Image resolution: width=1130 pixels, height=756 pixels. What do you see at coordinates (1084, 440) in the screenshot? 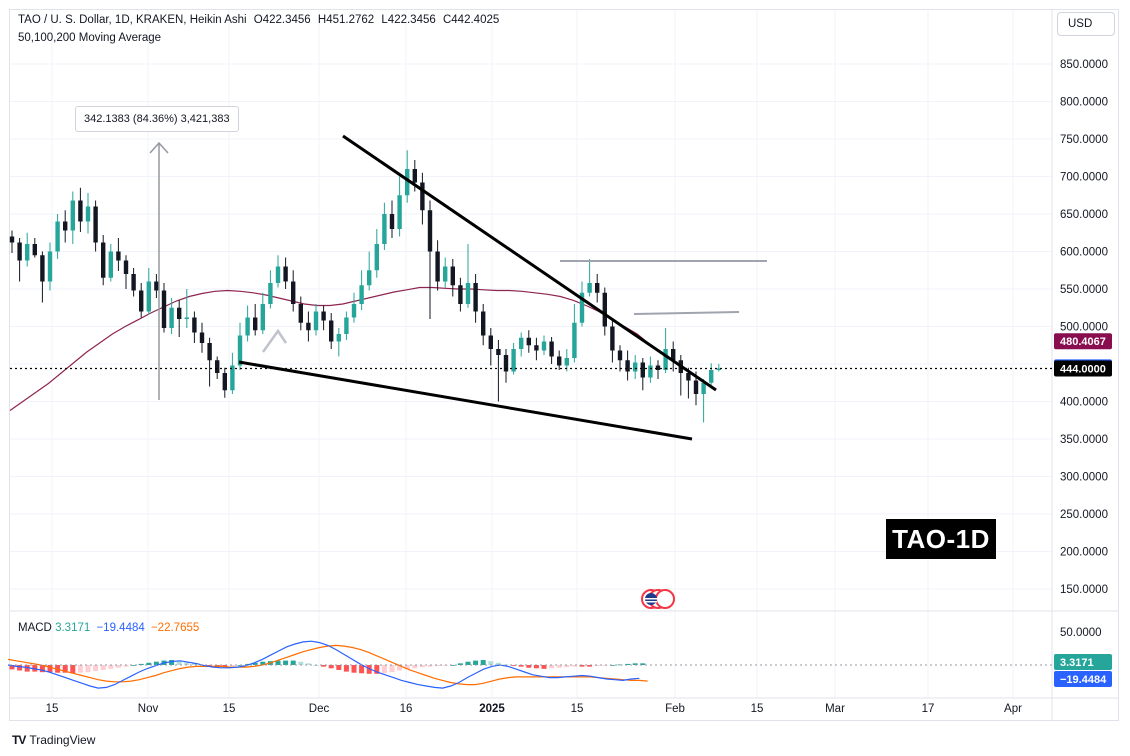
I see `price-tick-label: 350.0000` at bounding box center [1084, 440].